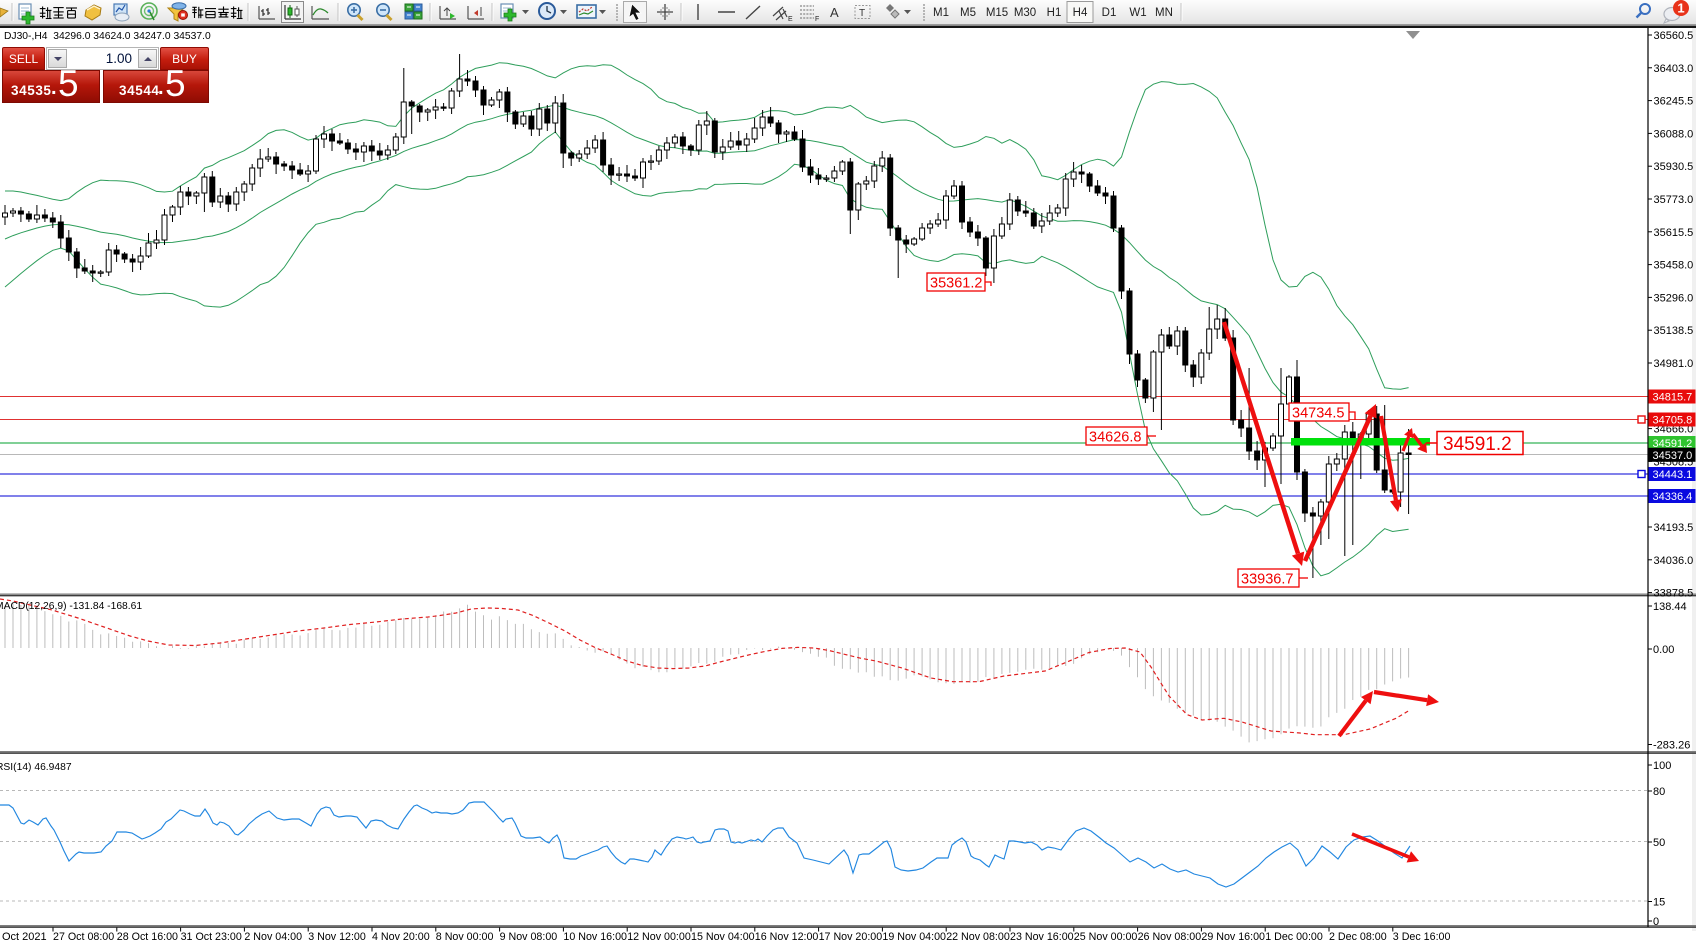  What do you see at coordinates (24, 936) in the screenshot?
I see `svg-text: Oct 2021` at bounding box center [24, 936].